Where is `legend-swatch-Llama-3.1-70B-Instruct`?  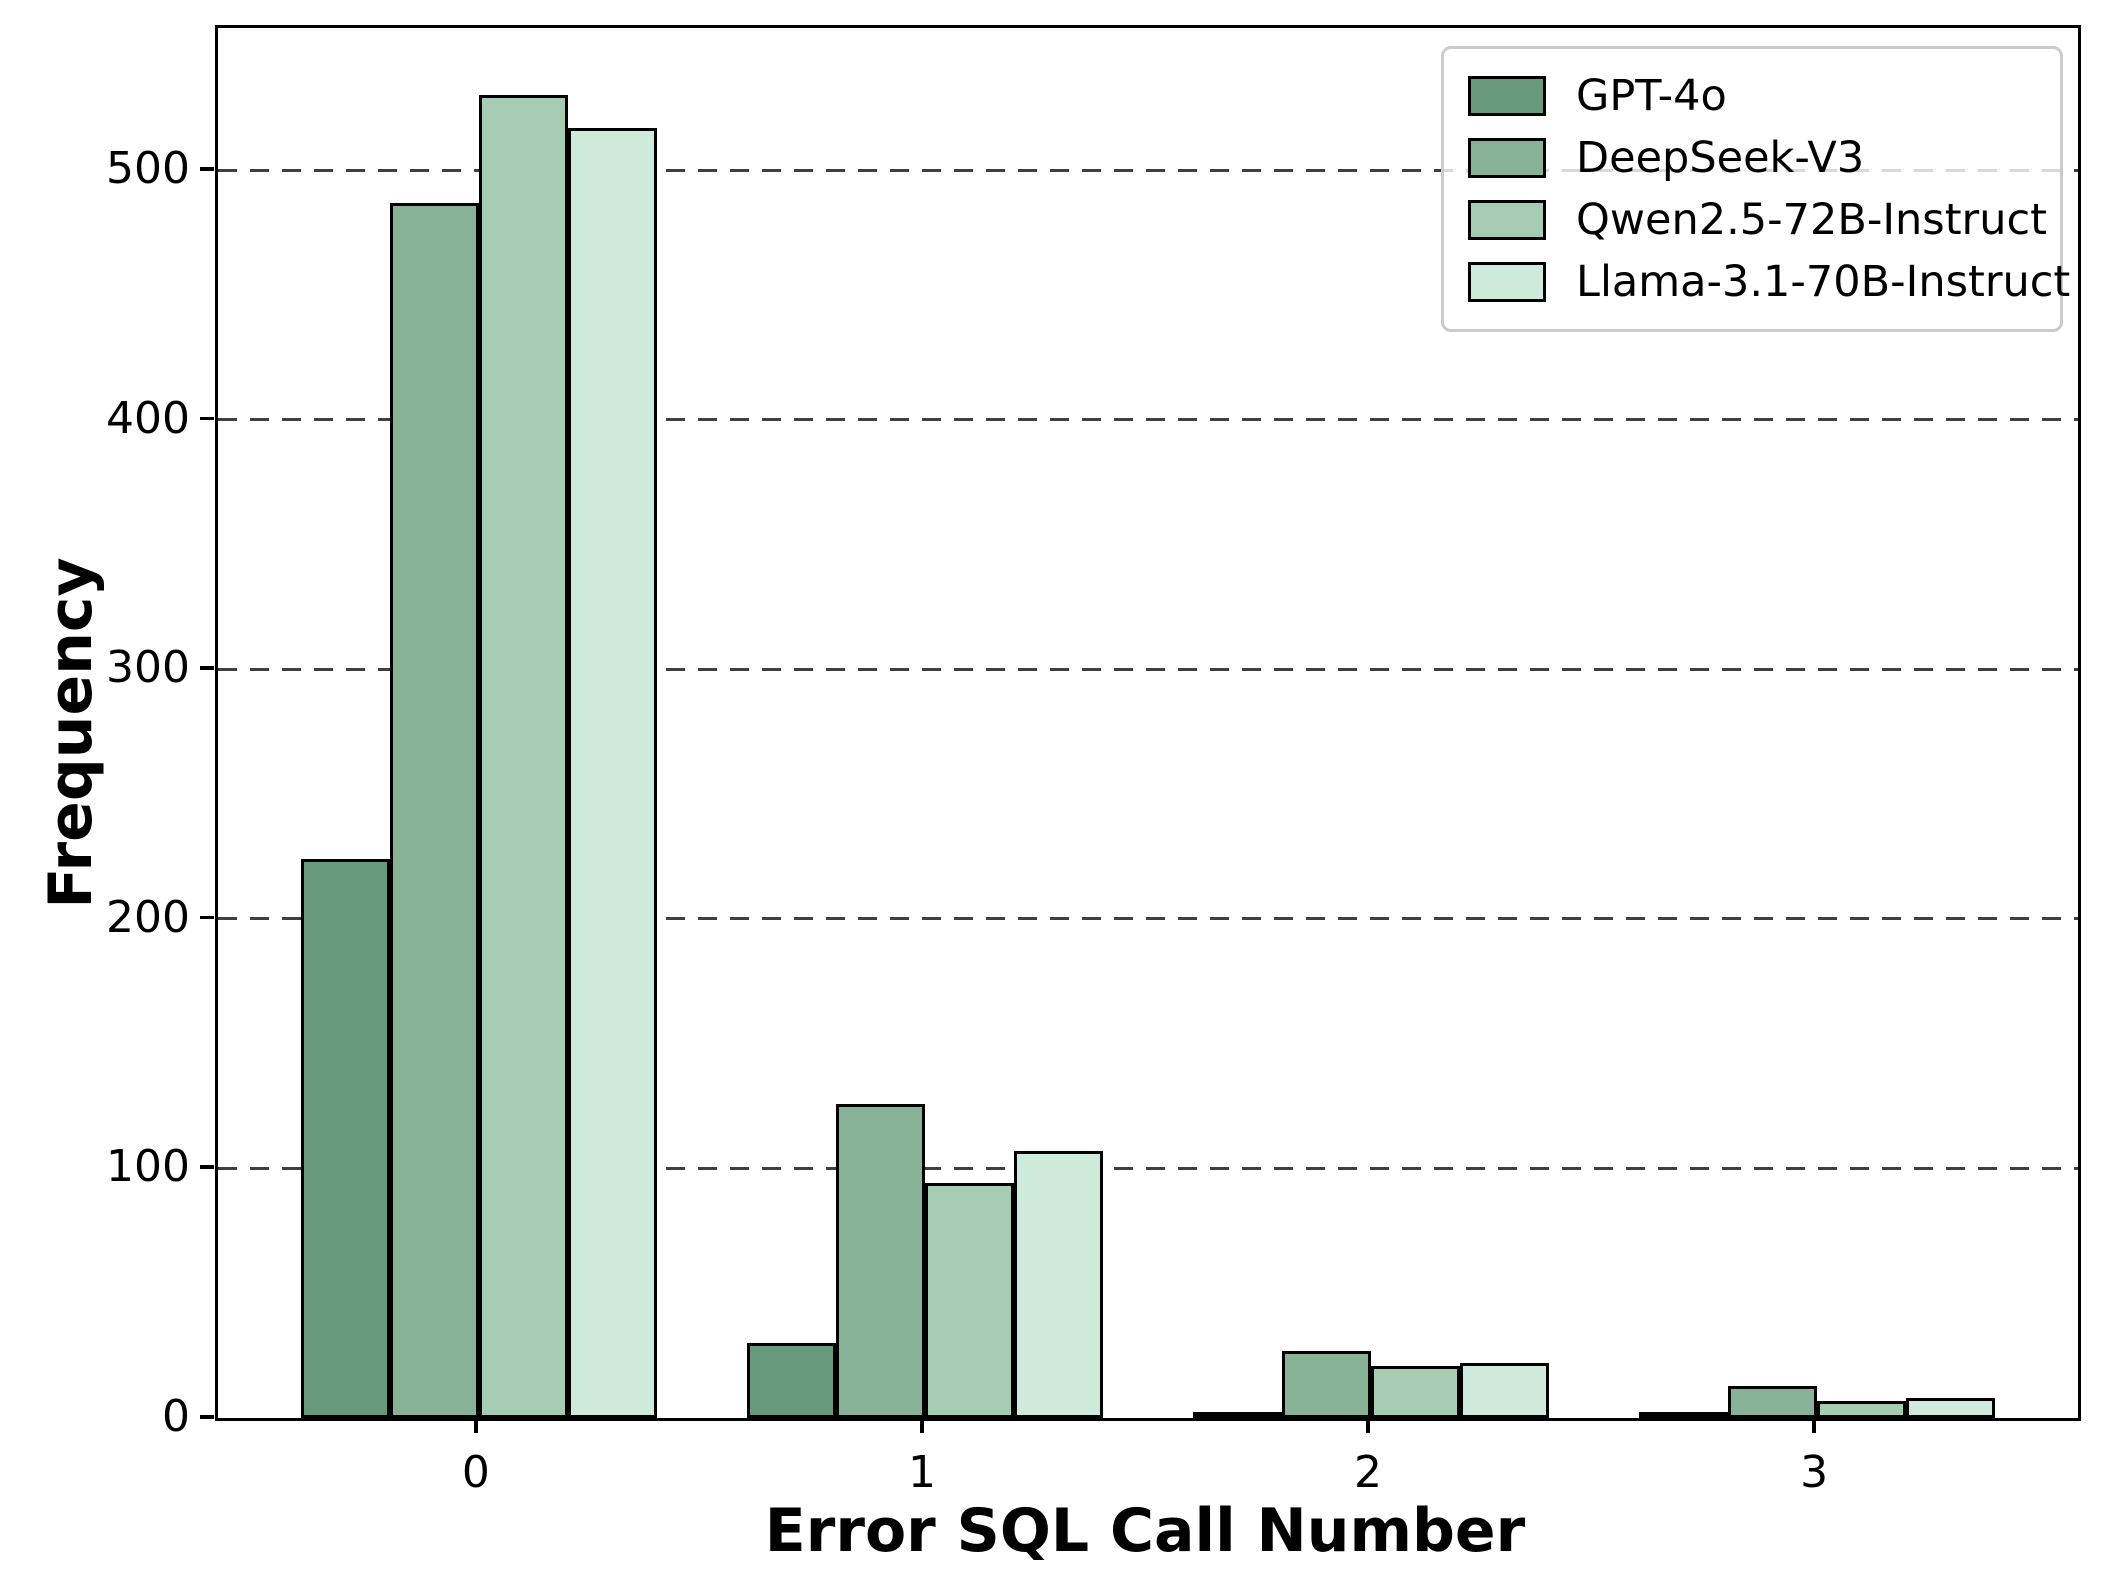
legend-swatch-Llama-3.1-70B-Instruct is located at coordinates (1507, 282).